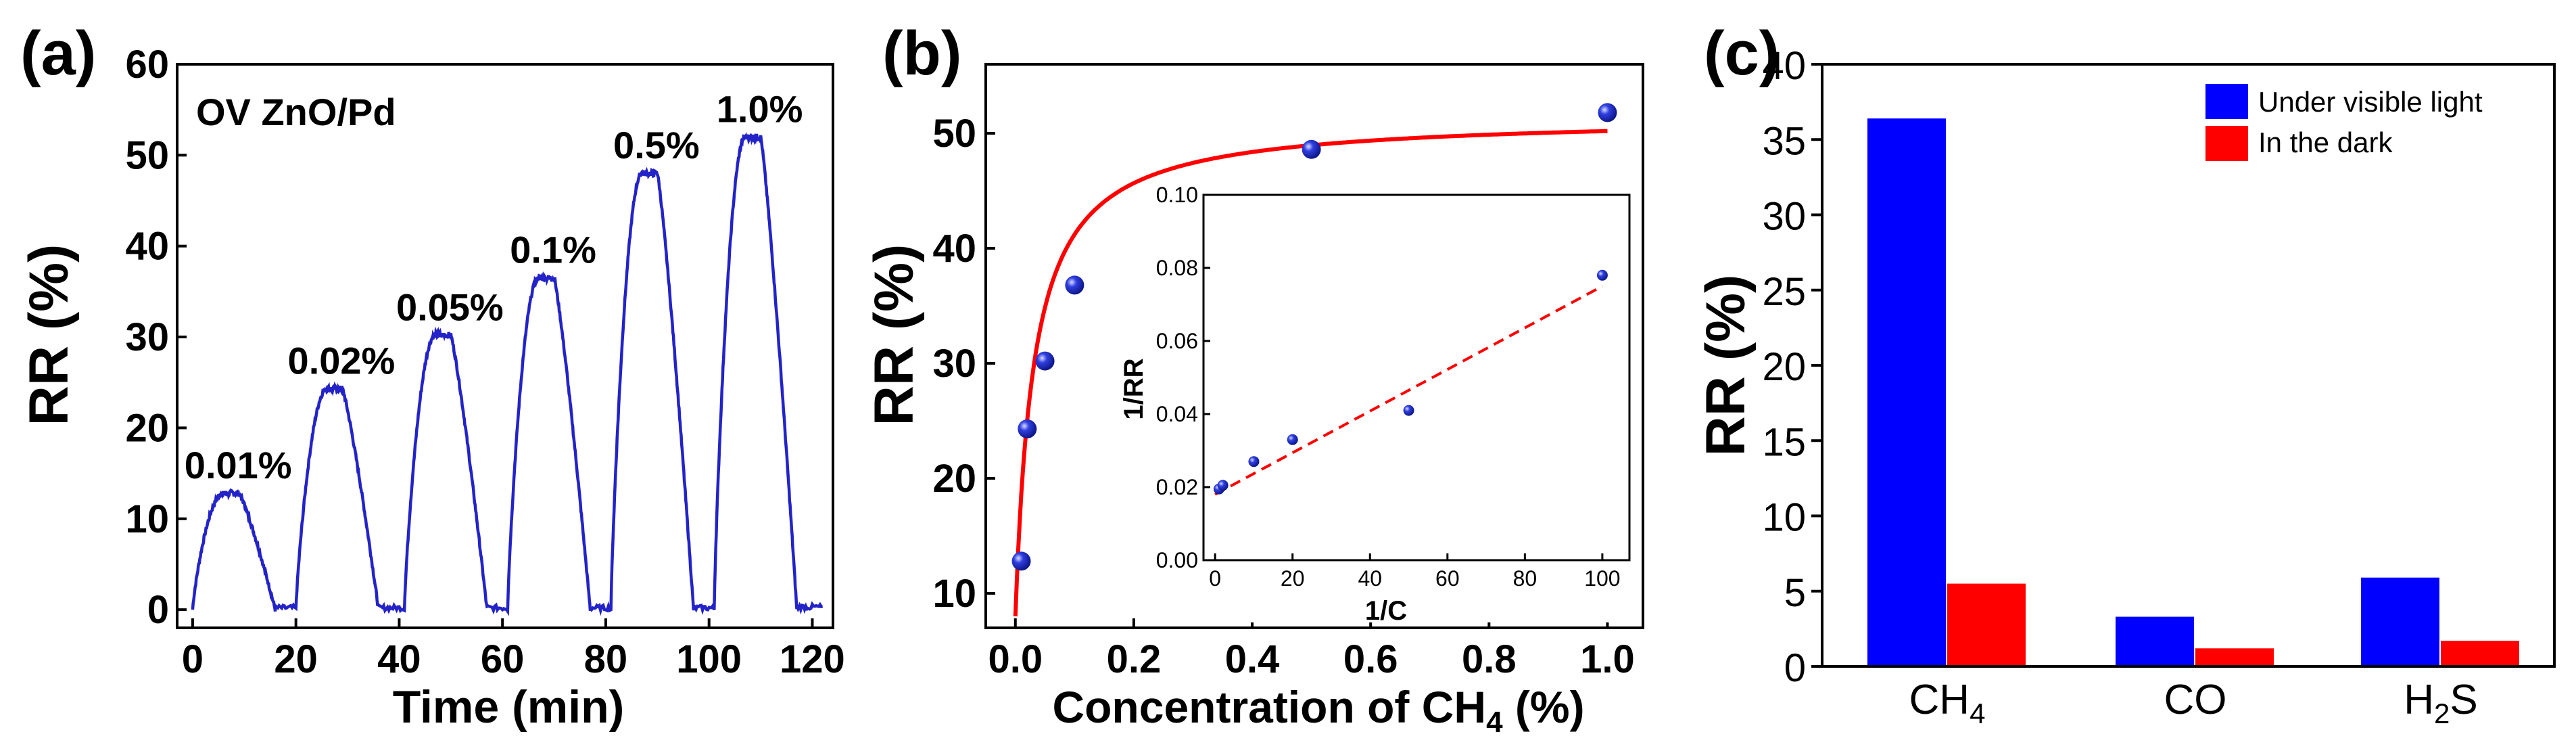 The height and width of the screenshot is (753, 2576). What do you see at coordinates (296, 112) in the screenshot?
I see `panel-a-title: OV ZnO/Pd` at bounding box center [296, 112].